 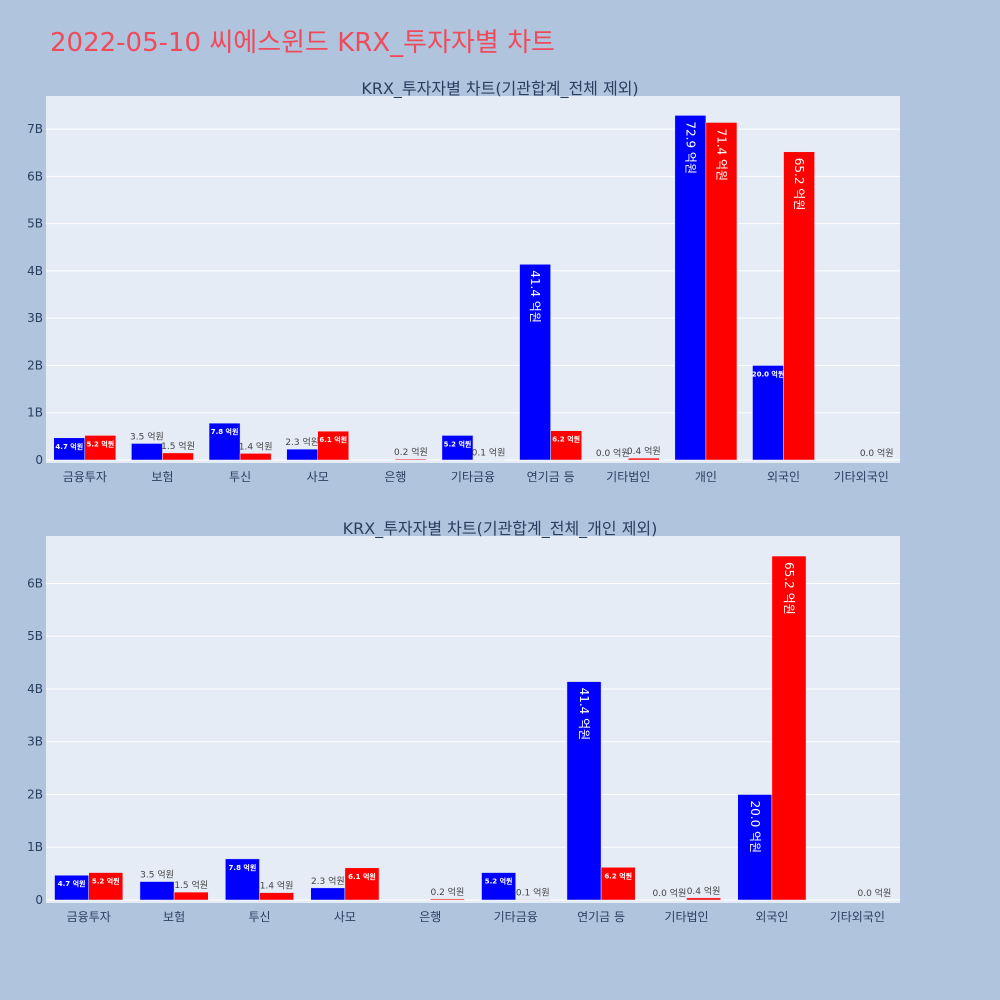 I want to click on bar-value-label: 7.8 억원, so click(x=225, y=431).